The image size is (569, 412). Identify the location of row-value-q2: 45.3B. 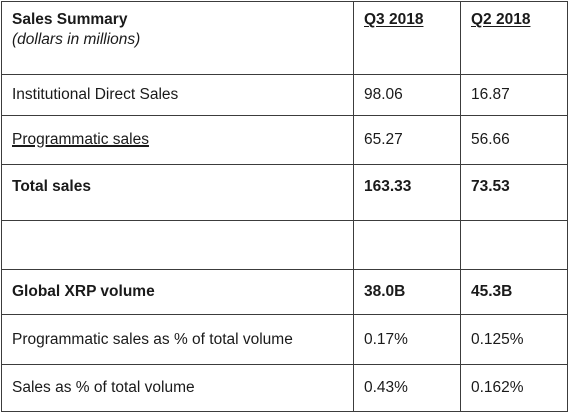
(514, 292).